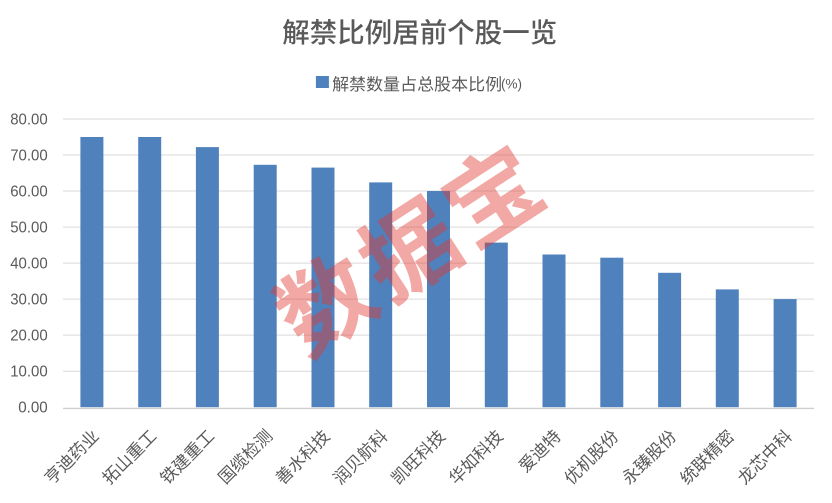  I want to click on svg-text: 70.00, so click(29, 156).